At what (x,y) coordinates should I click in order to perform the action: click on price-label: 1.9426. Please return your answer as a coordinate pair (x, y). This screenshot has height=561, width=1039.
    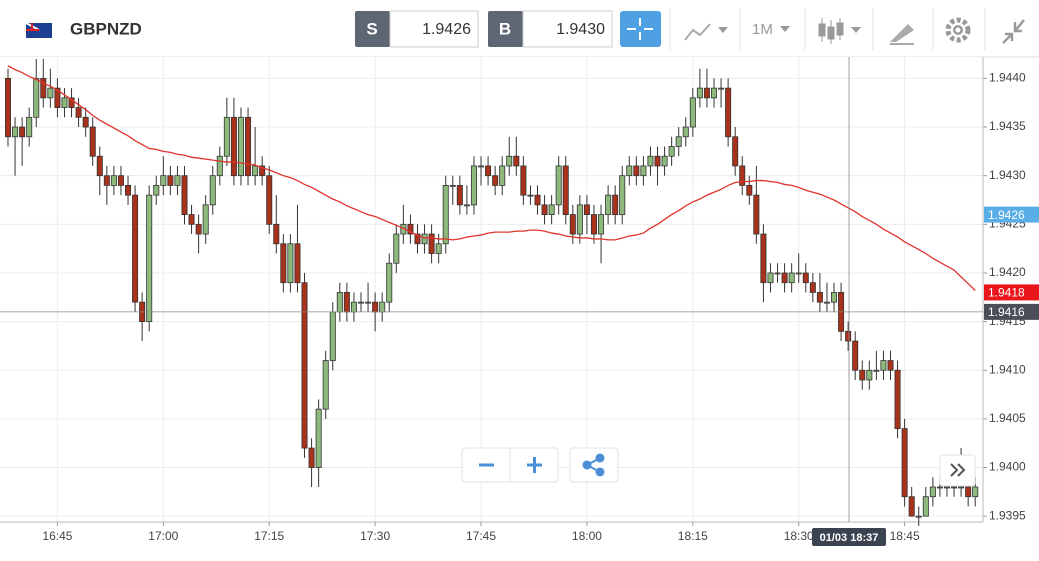
    Looking at the image, I should click on (1006, 215).